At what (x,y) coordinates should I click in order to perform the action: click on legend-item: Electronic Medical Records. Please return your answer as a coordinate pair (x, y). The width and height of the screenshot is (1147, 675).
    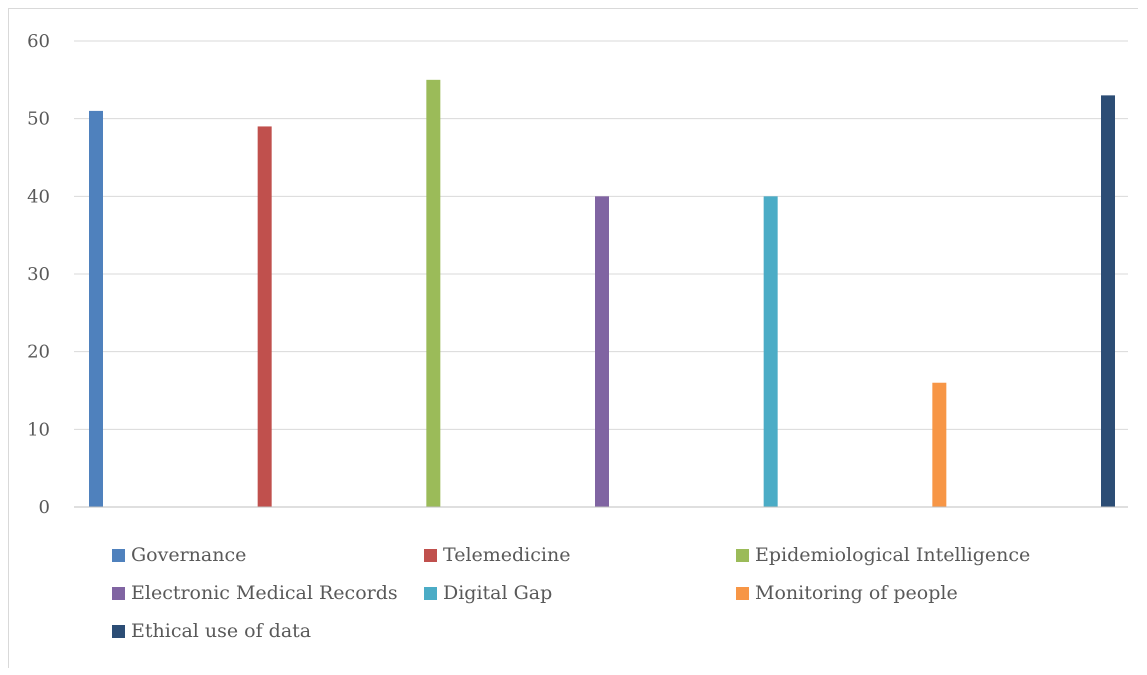
    Looking at the image, I should click on (255, 593).